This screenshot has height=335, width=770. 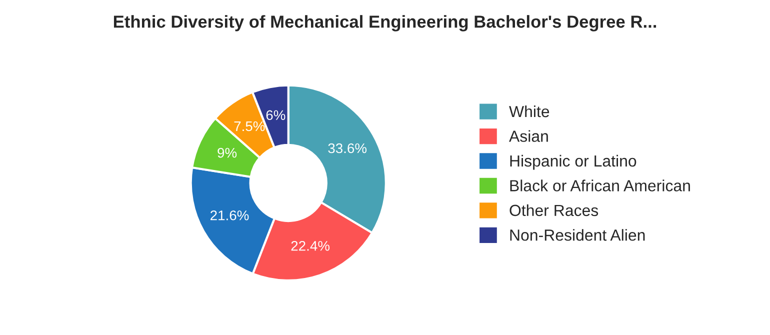 I want to click on legend-label: Other Races, so click(x=554, y=210).